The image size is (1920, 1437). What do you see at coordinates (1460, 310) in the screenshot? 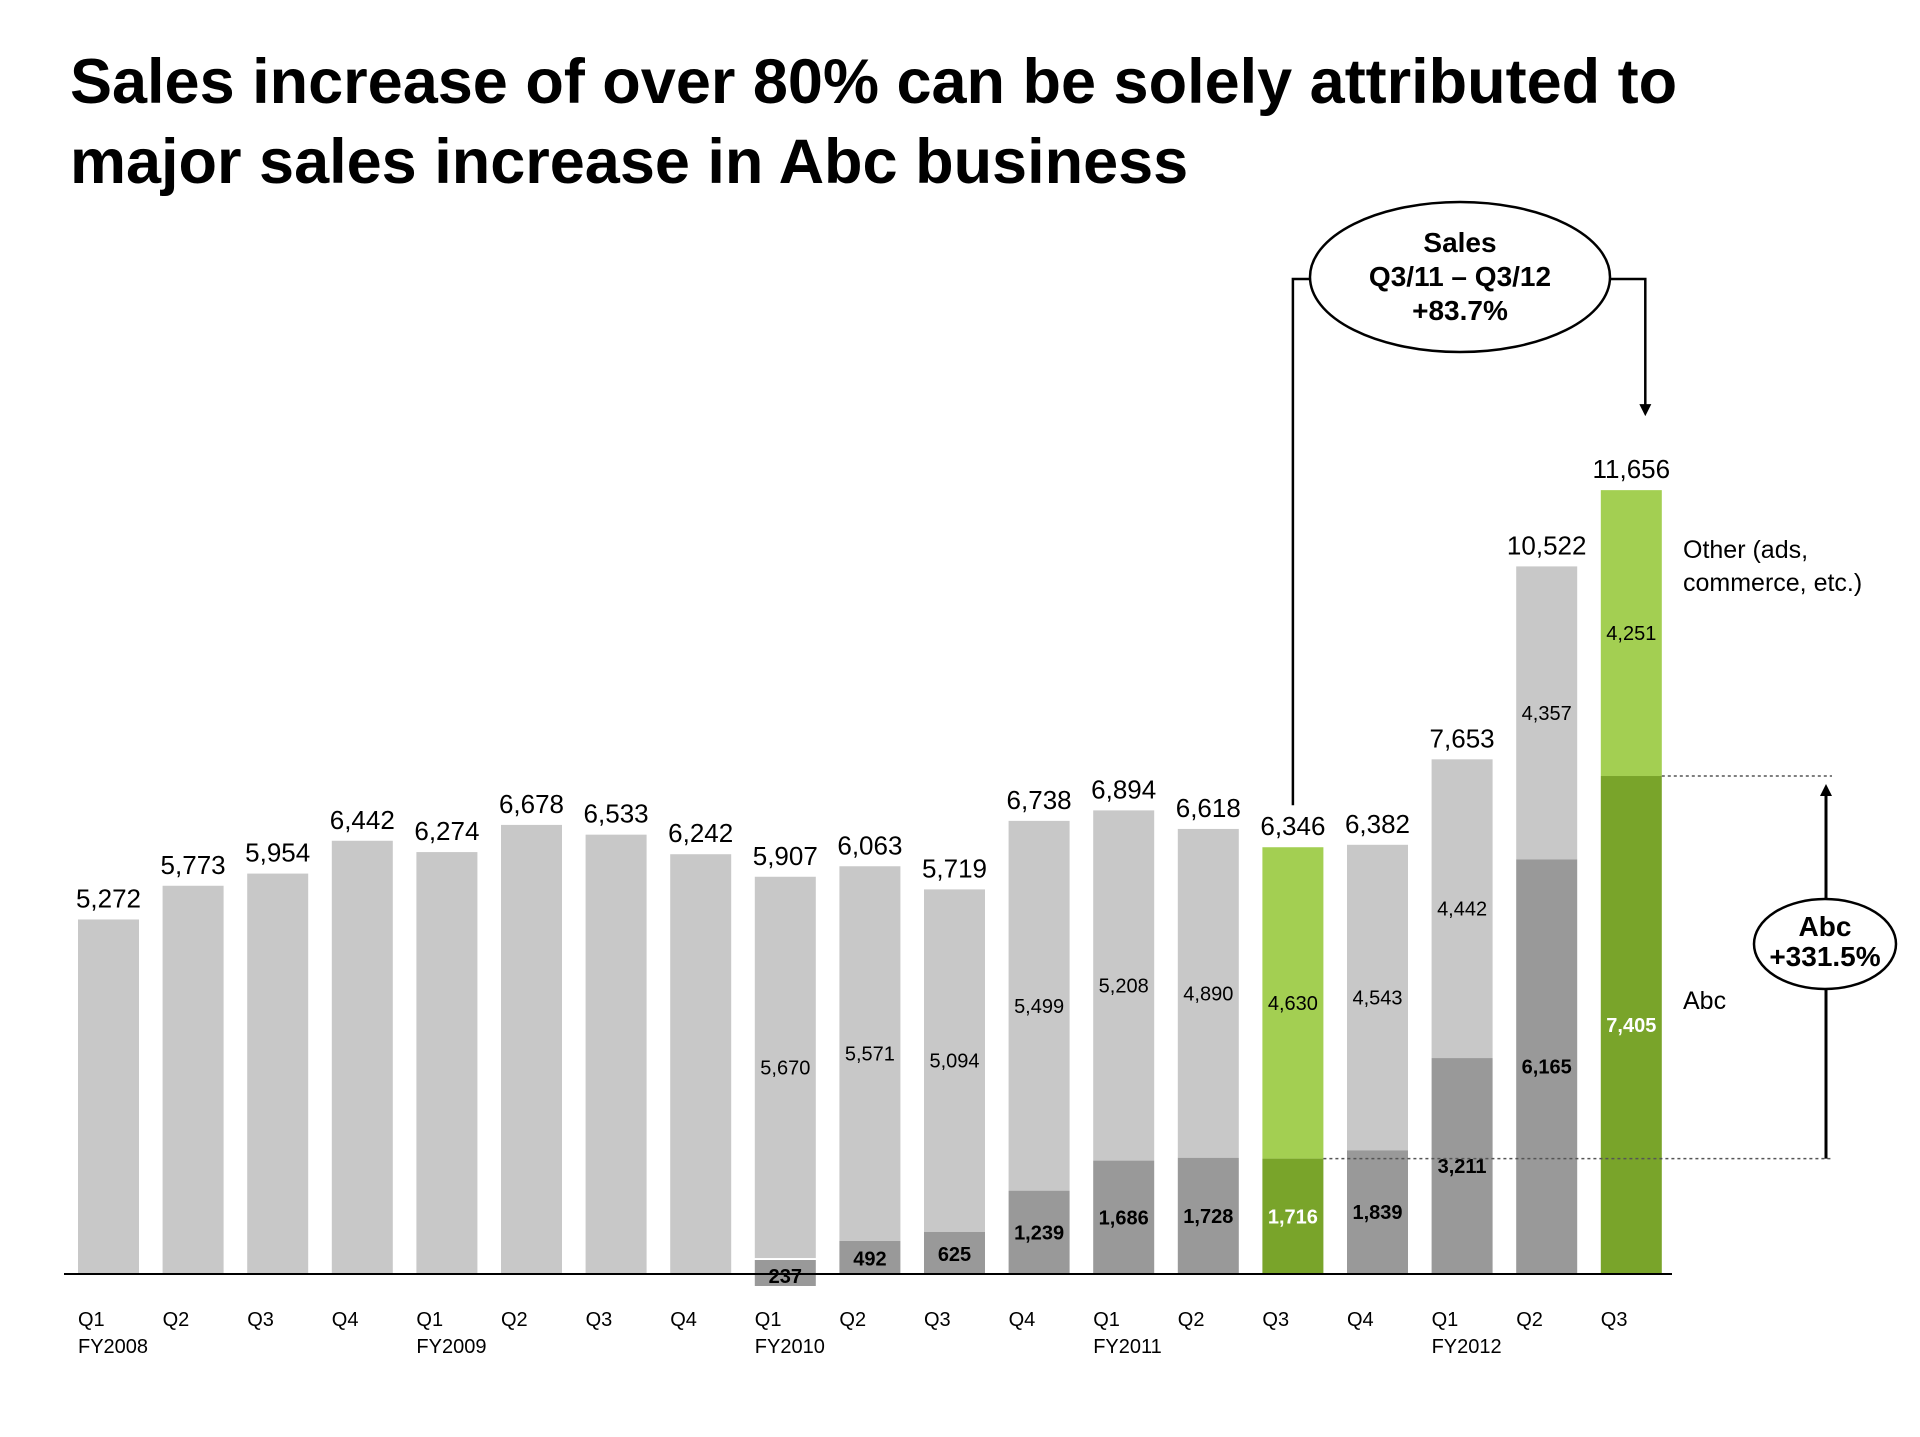
I see `sales-callout-growth: +83.7%` at bounding box center [1460, 310].